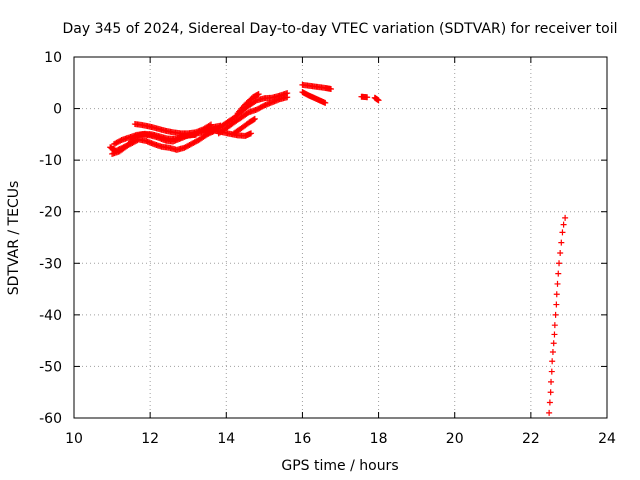  Describe the element at coordinates (226, 439) in the screenshot. I see `x-tick-label: 14` at that location.